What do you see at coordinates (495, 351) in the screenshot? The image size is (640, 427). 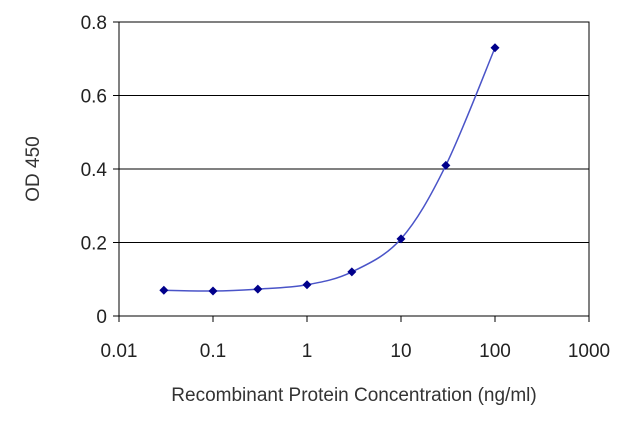 I see `x-tick-label: 100` at bounding box center [495, 351].